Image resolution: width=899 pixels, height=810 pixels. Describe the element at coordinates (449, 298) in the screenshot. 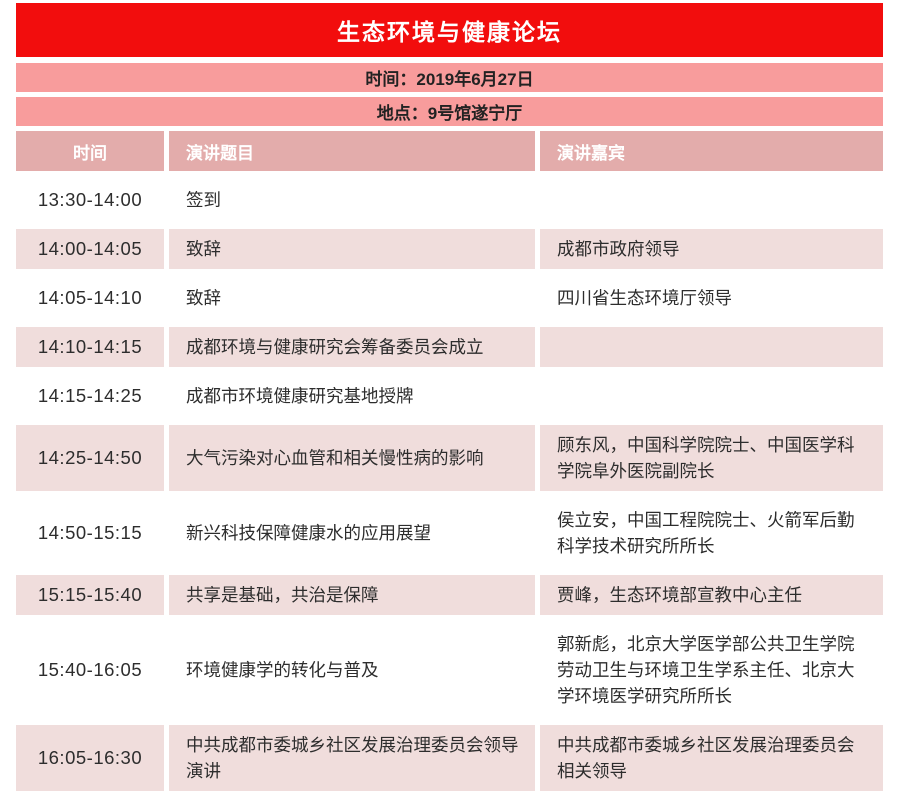

I see `table-row: 14:05-14:10 致辞 四川省生态环境厅领导` at that location.